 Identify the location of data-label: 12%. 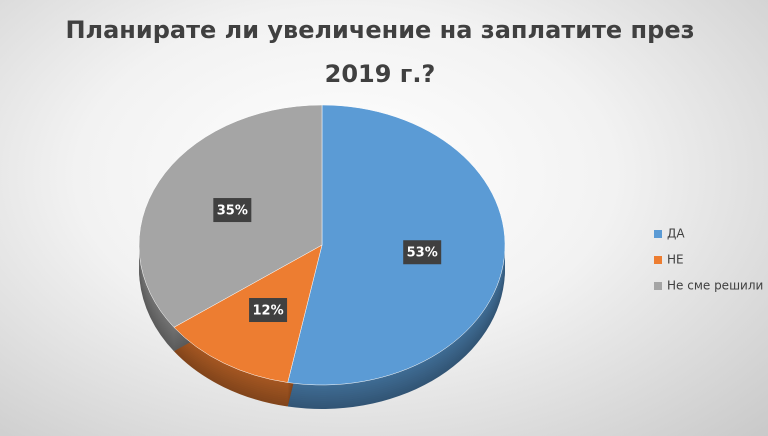
(268, 311).